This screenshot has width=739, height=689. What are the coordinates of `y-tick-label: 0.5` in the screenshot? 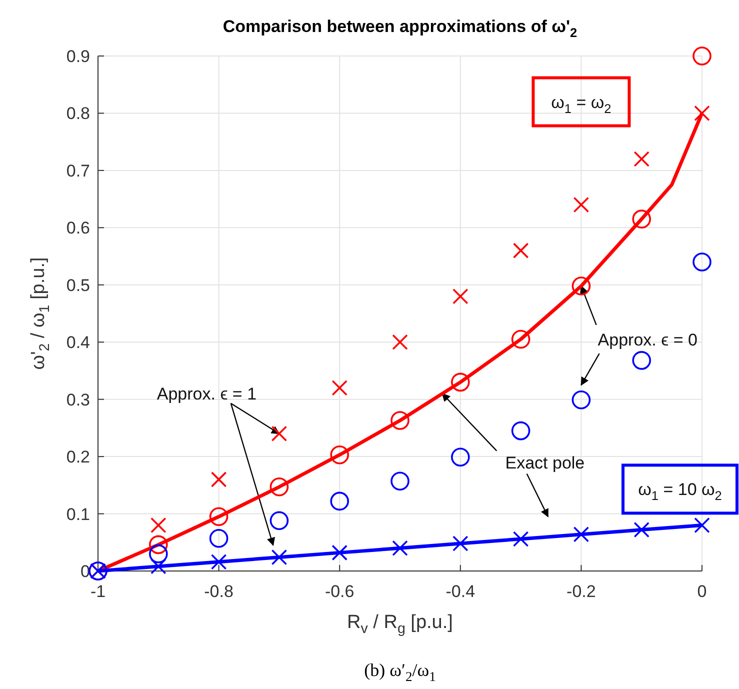 It's located at (78, 285).